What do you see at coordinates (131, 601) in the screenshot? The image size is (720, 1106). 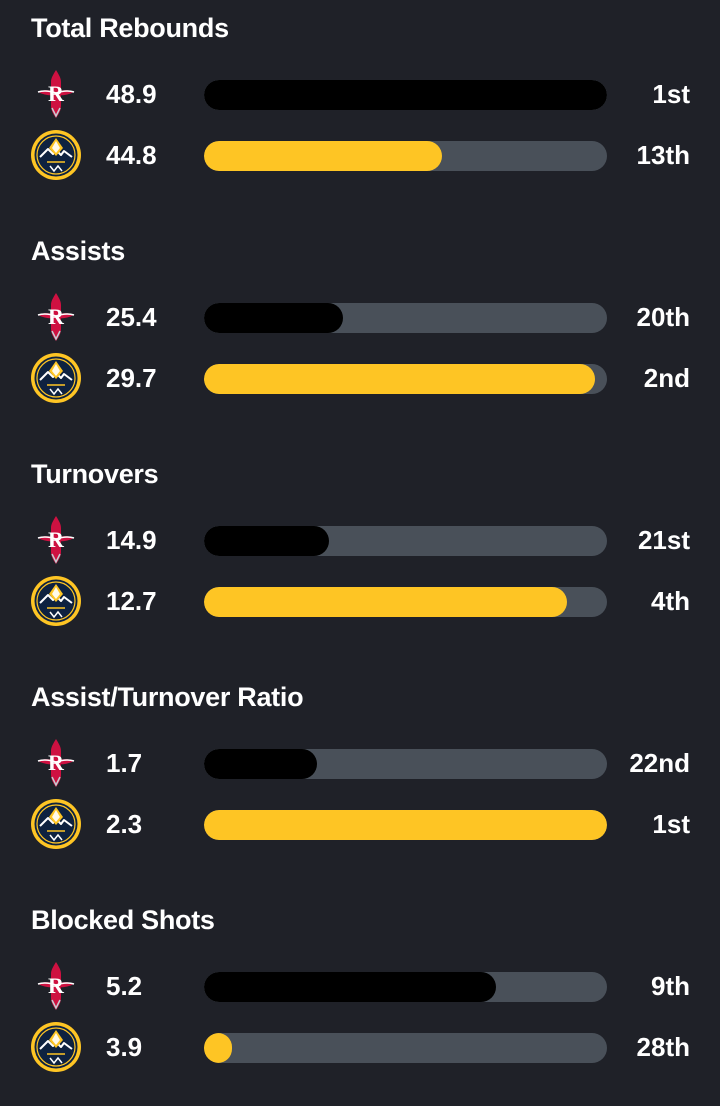 I see `nuggets-stat-value: 12.7` at bounding box center [131, 601].